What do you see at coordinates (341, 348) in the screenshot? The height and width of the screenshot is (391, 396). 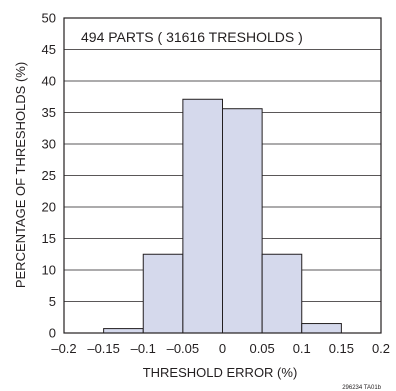 I see `x-tick-label-7: 0.15` at bounding box center [341, 348].